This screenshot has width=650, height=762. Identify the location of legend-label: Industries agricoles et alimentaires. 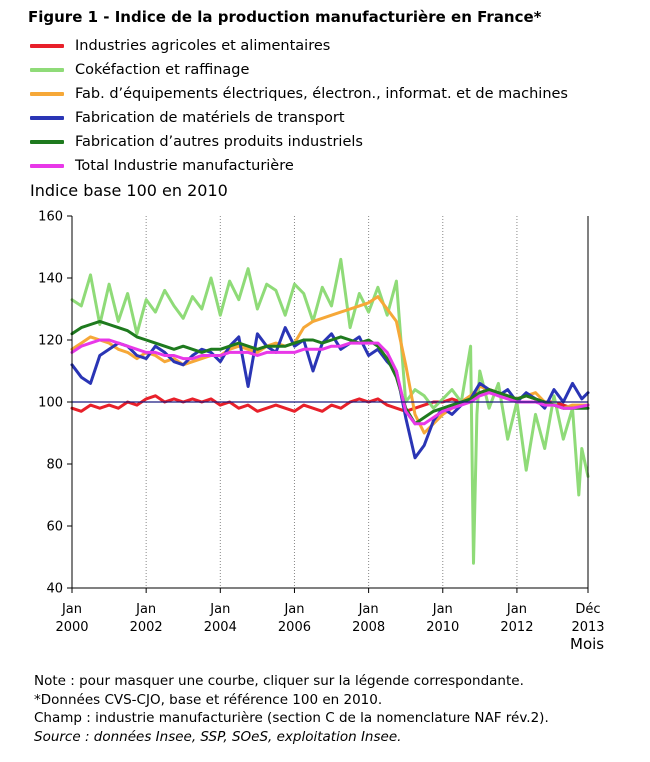
(203, 46).